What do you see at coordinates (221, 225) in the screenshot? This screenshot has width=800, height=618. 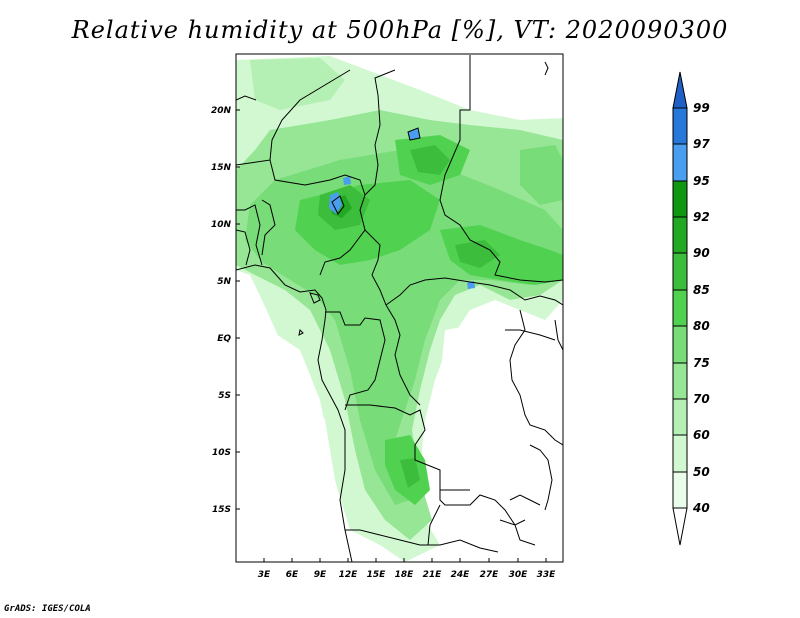 I see `lat-tick-label: 10N` at bounding box center [221, 225].